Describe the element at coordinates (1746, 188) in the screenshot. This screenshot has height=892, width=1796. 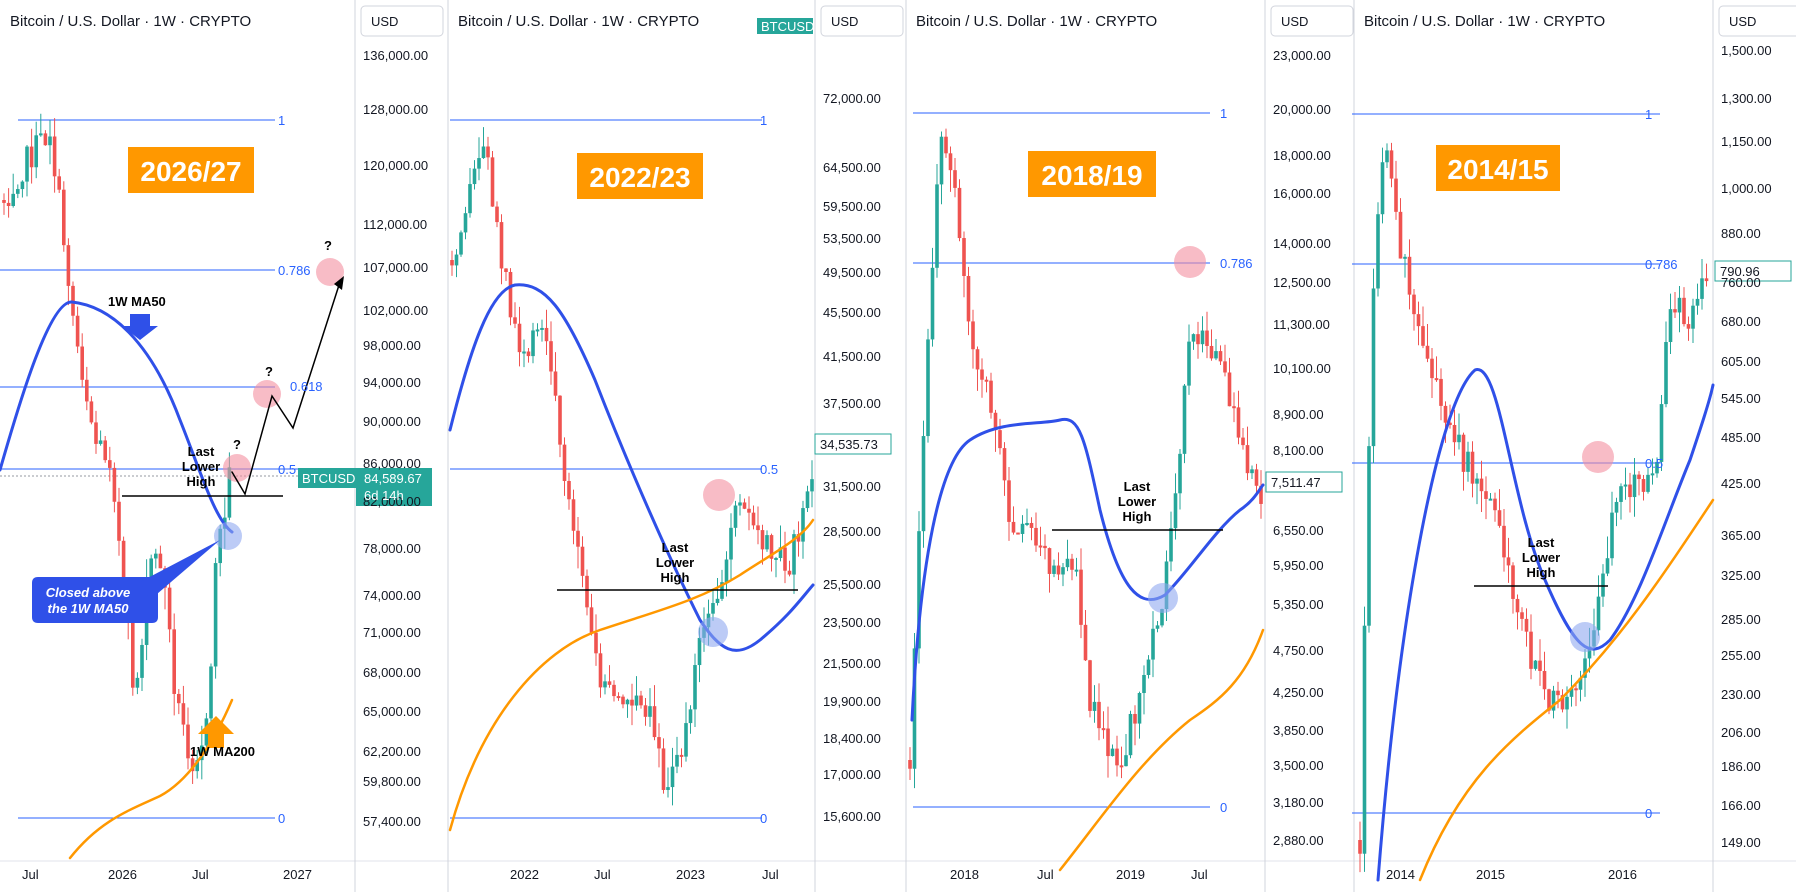
I see `y-tick-label: 1,000.00` at that location.